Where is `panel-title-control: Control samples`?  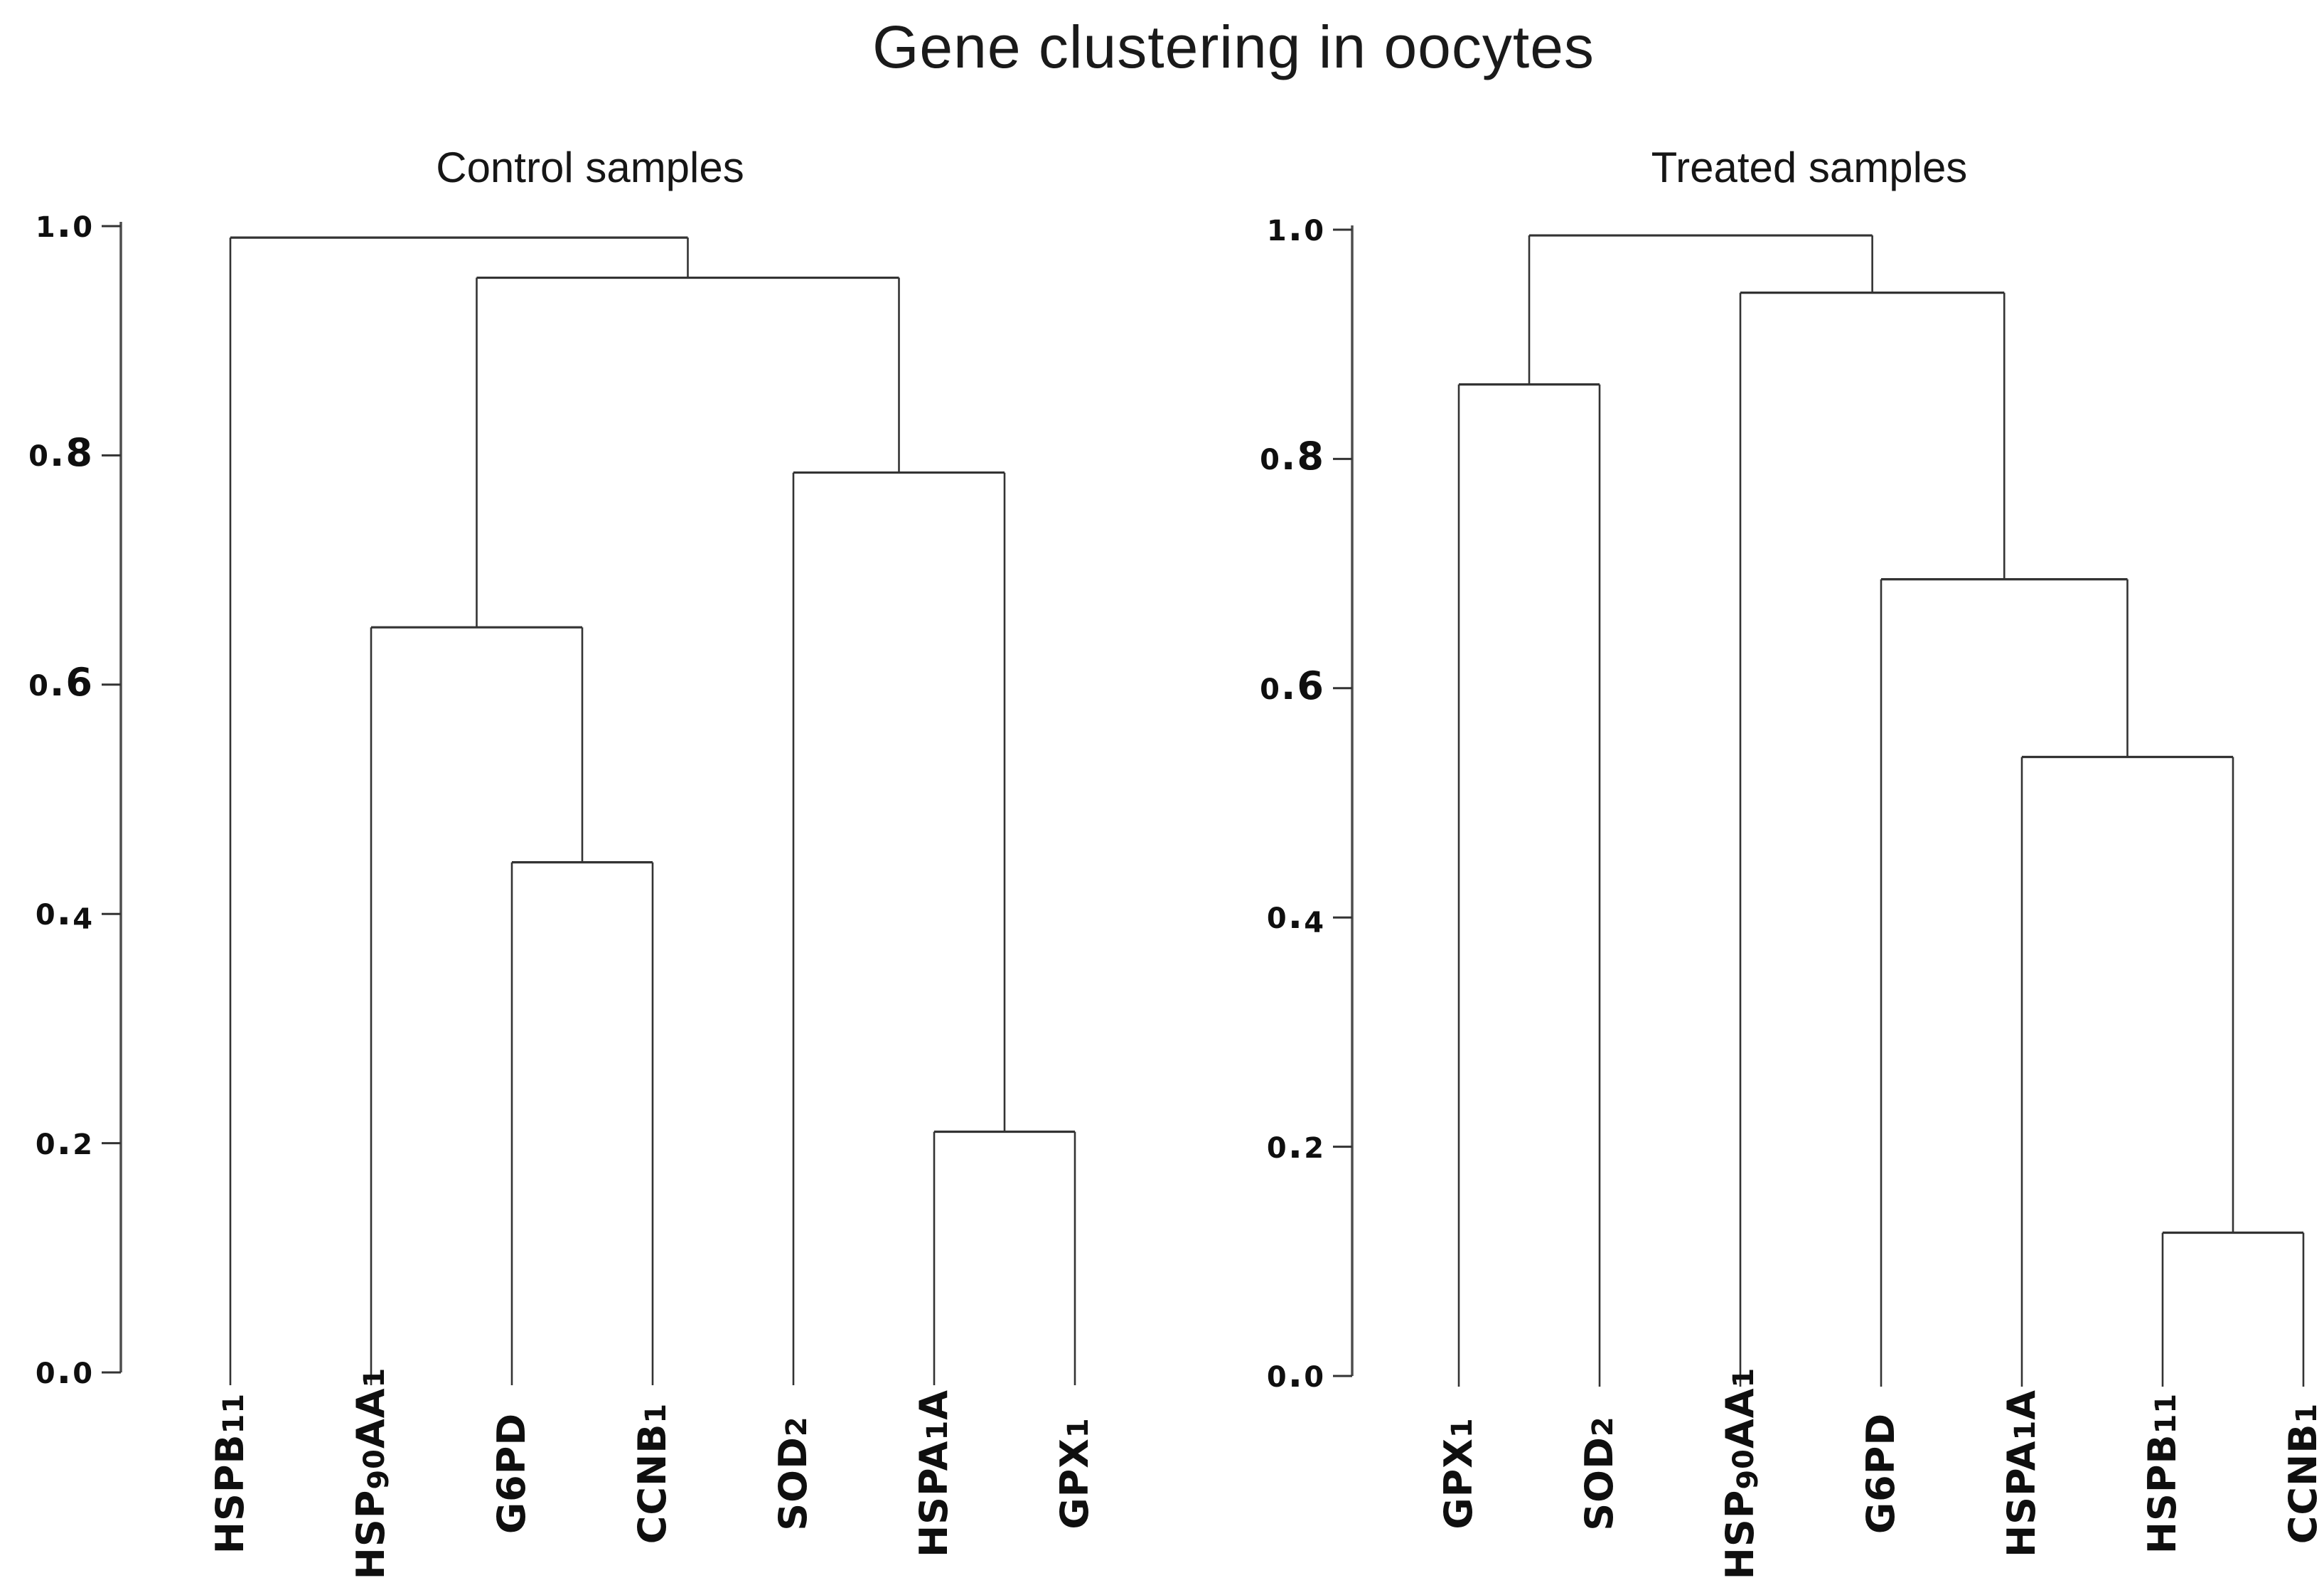 panel-title-control: Control samples is located at coordinates (590, 167).